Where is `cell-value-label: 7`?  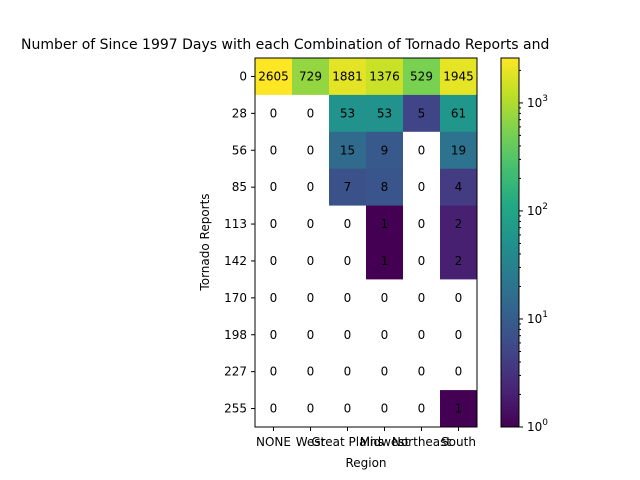
cell-value-label: 7 is located at coordinates (348, 187).